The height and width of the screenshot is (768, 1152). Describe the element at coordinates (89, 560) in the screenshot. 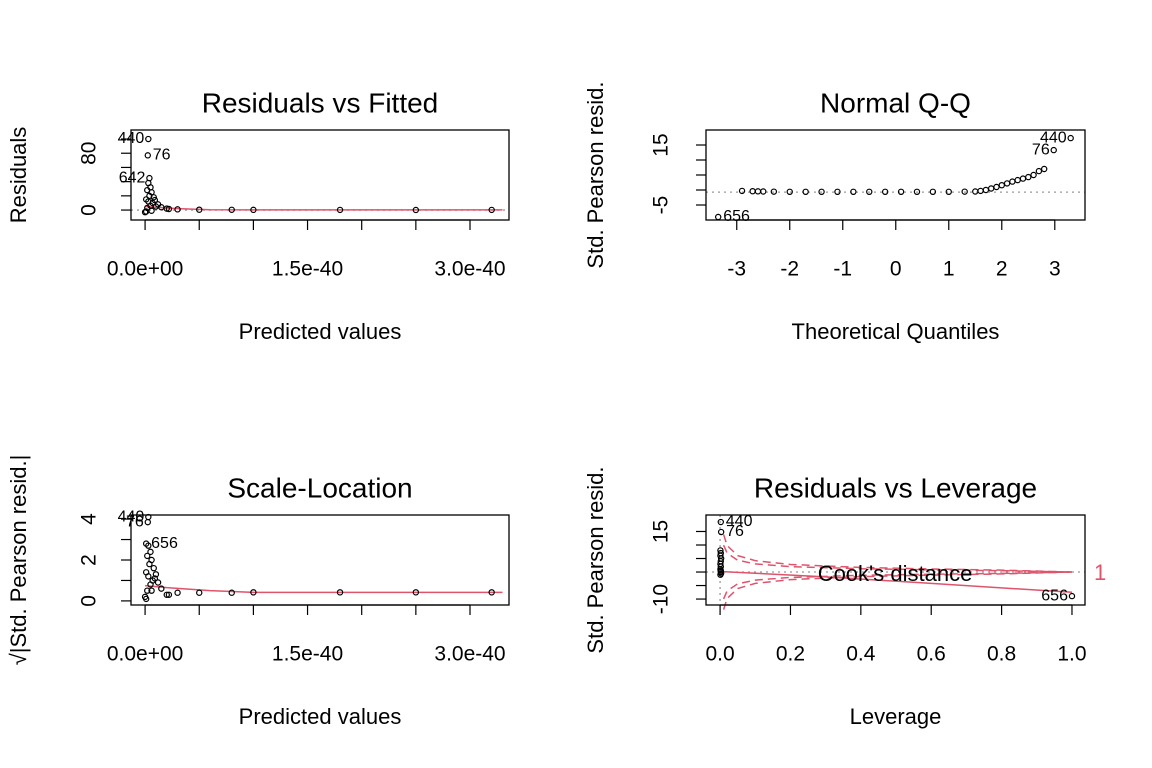

I see `y-tick-label: 2` at that location.